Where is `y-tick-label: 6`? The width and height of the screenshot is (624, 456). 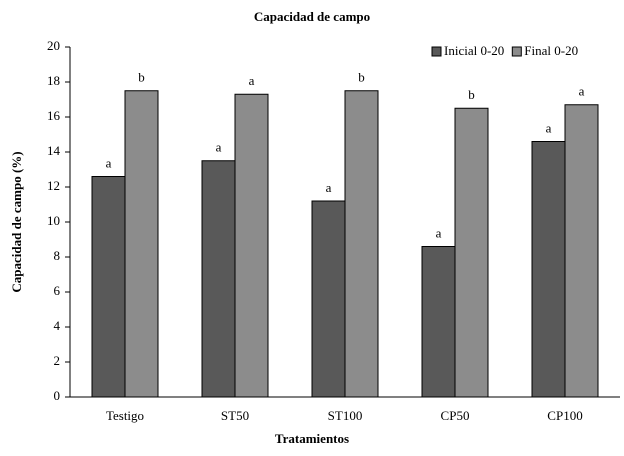
y-tick-label: 6 is located at coordinates (57, 290).